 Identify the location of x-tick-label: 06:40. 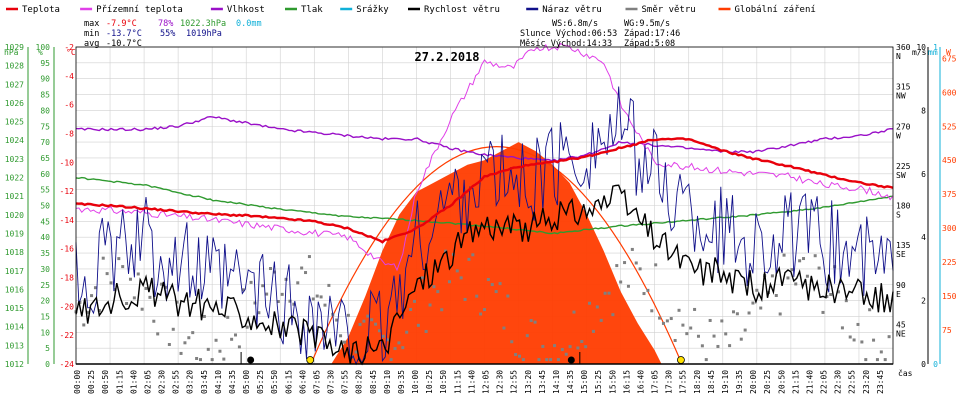
(302, 382).